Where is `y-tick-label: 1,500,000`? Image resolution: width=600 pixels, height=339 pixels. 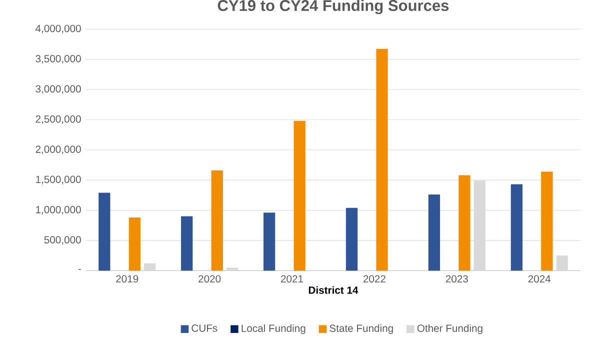
y-tick-label: 1,500,000 is located at coordinates (58, 180).